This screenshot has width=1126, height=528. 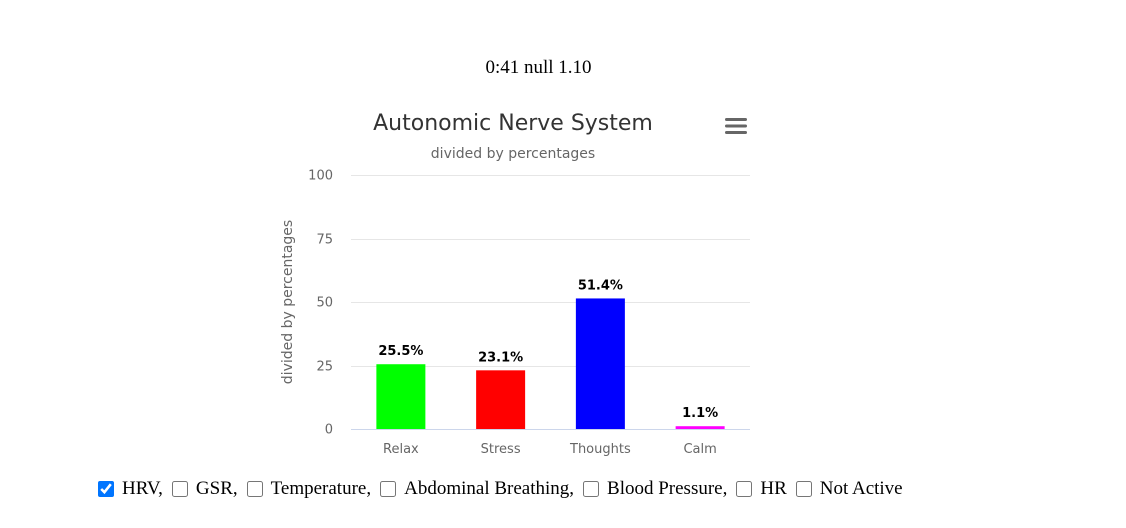 What do you see at coordinates (538, 67) in the screenshot?
I see `status-line: 0:41 null 1.10` at bounding box center [538, 67].